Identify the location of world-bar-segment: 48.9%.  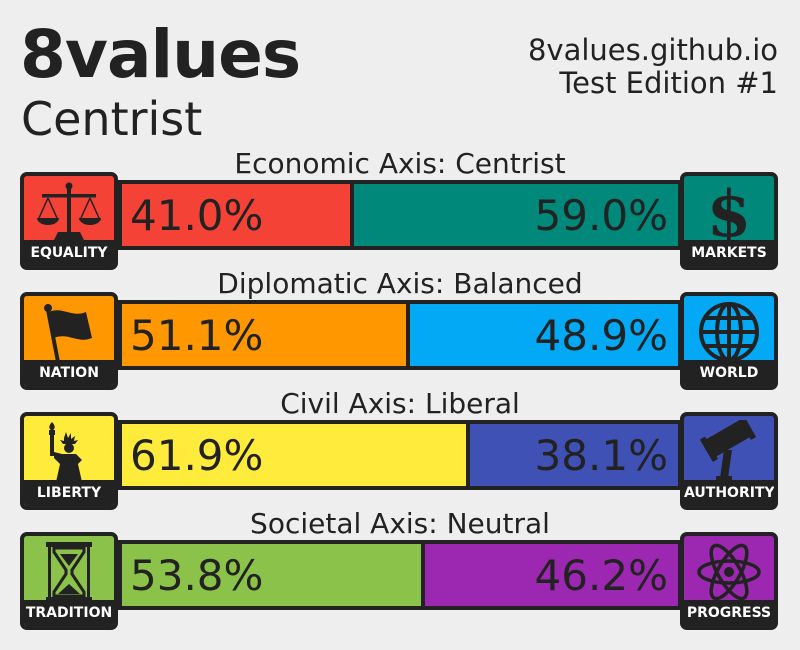
(542, 335).